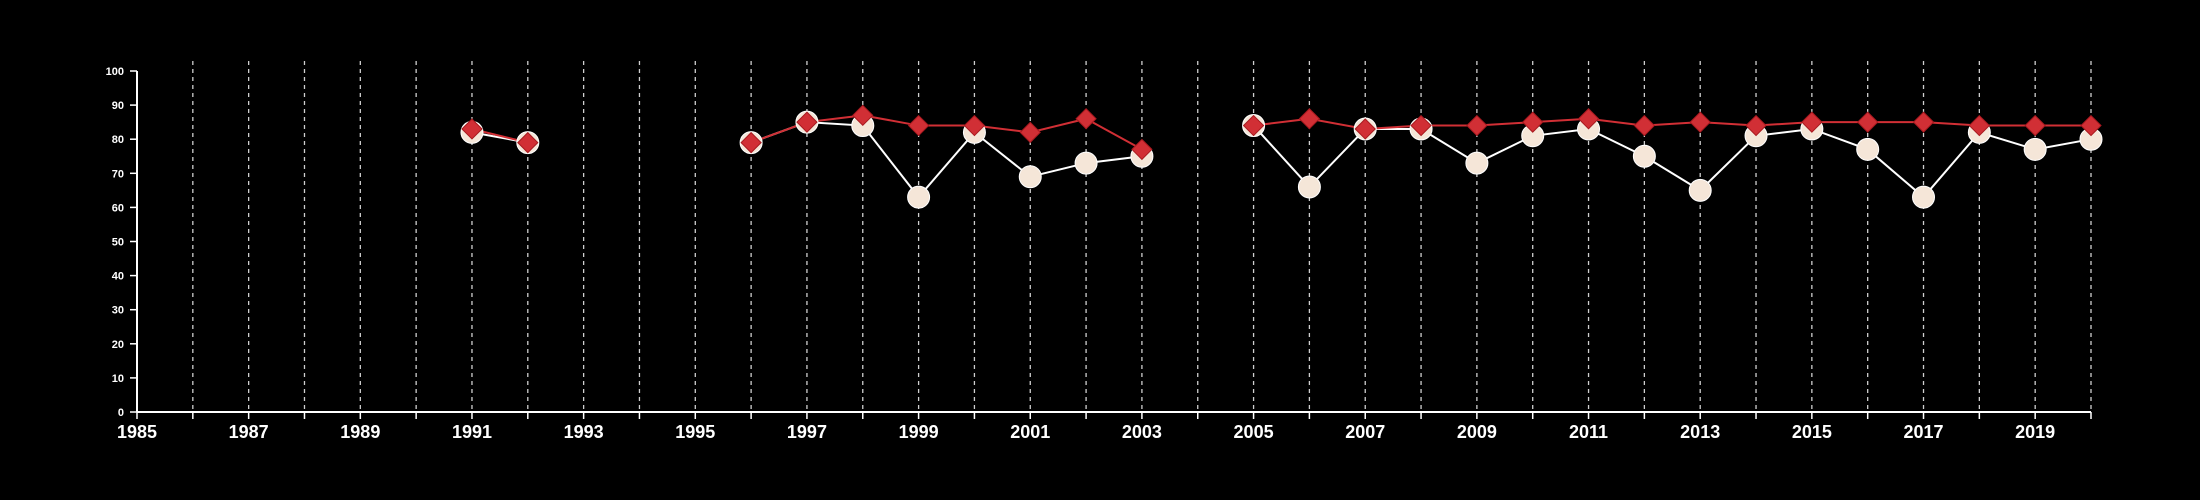 The image size is (2200, 500). Describe the element at coordinates (1477, 432) in the screenshot. I see `x-tick-label: 2009` at that location.